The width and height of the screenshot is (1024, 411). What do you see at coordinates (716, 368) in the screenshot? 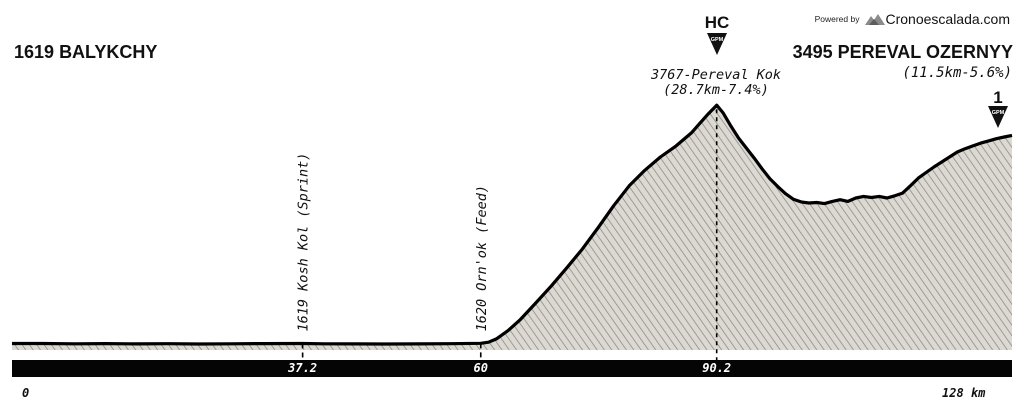
I see `axis-tick-label: 90.2` at bounding box center [716, 368].